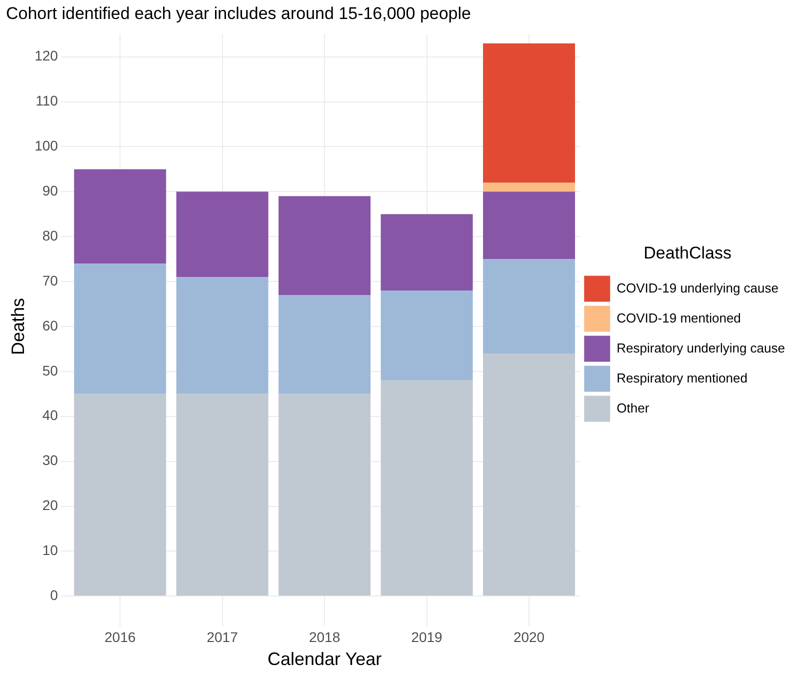 This screenshot has width=809, height=675. I want to click on y-tick-label: 50, so click(50, 370).